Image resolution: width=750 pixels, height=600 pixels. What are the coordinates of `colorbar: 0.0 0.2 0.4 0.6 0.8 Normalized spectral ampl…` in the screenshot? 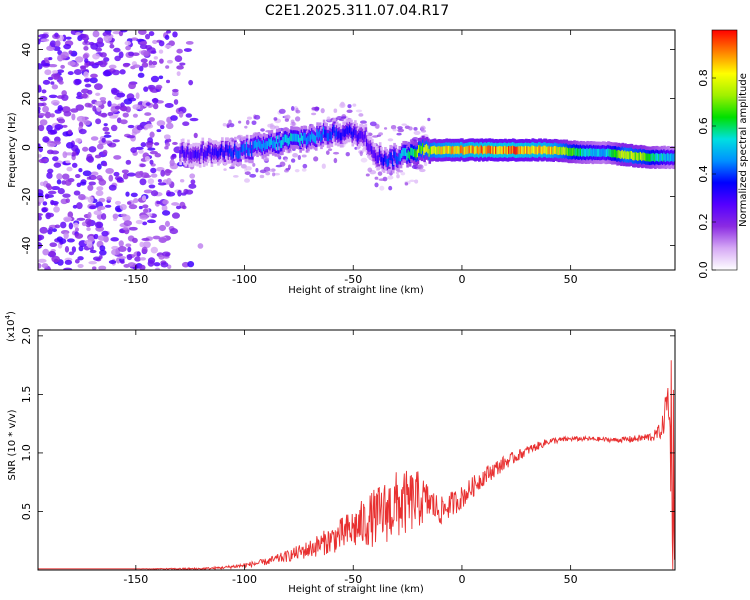 It's located at (723, 154).